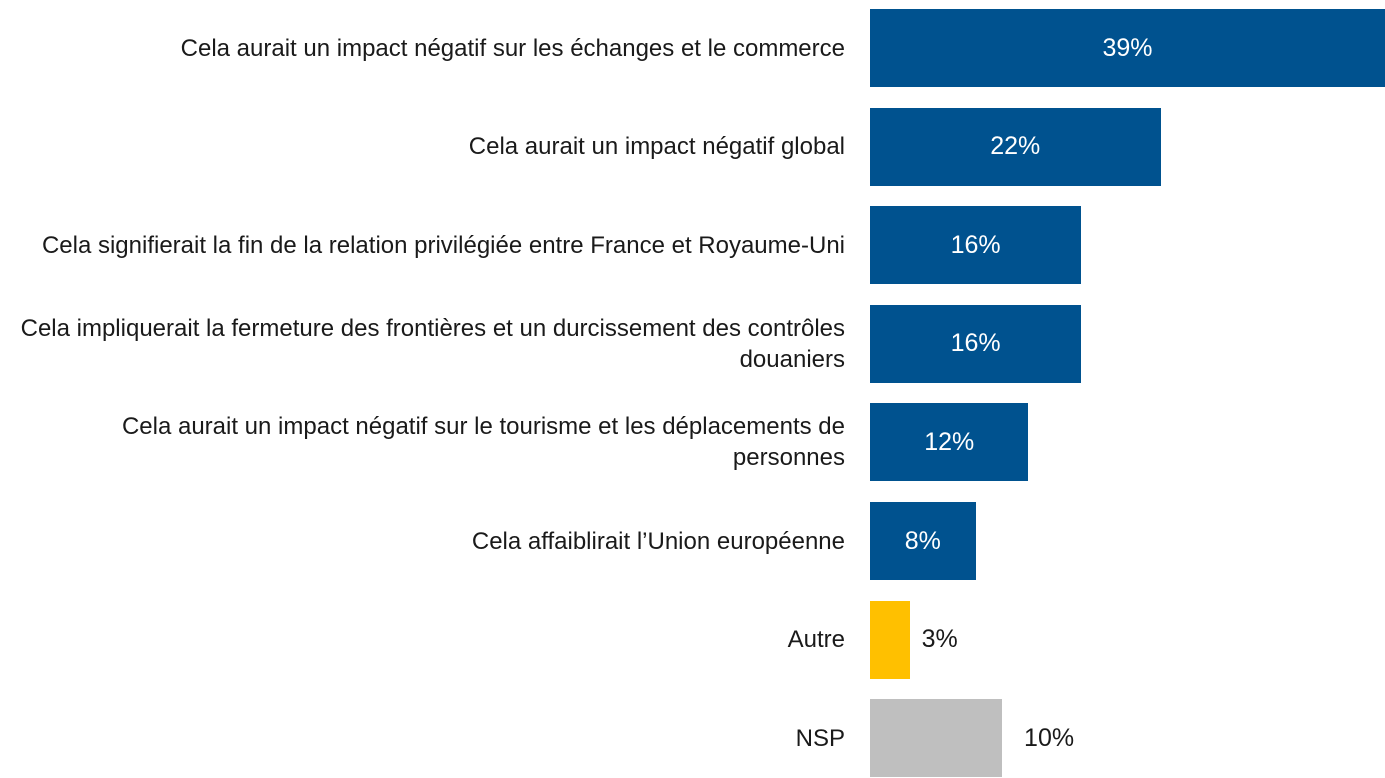  Describe the element at coordinates (939, 639) in the screenshot. I see `value-label: 3%` at that location.